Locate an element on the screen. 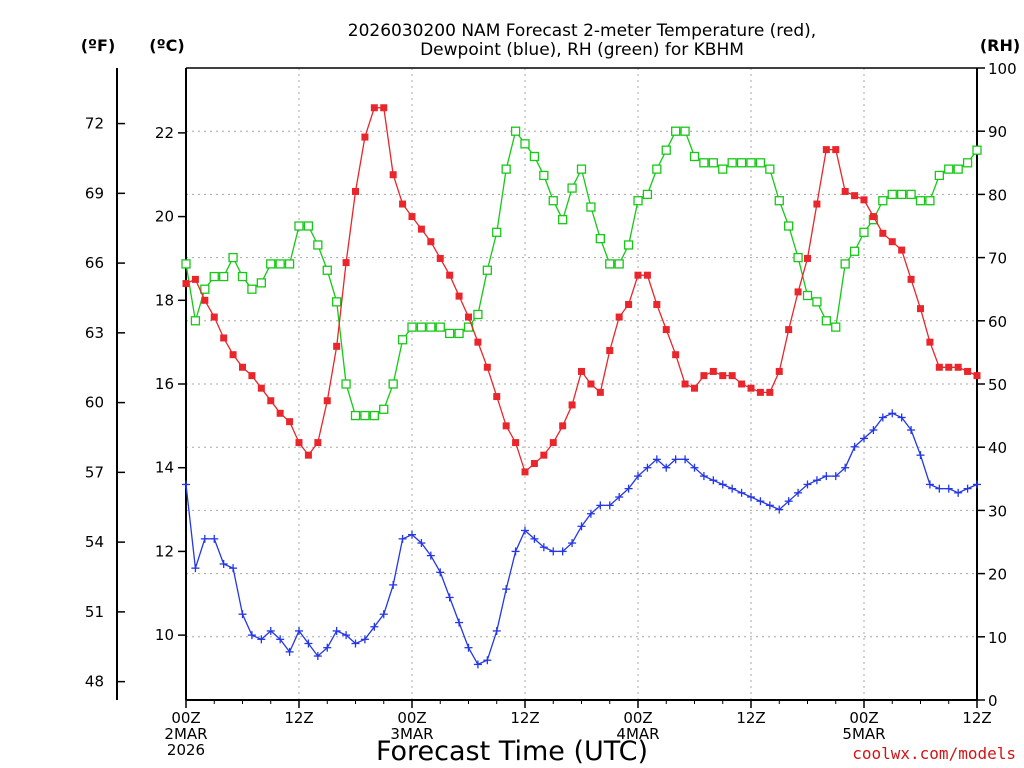 Image resolution: width=1024 pixels, height=768 pixels. x-tick-label: 12Z is located at coordinates (524, 718).